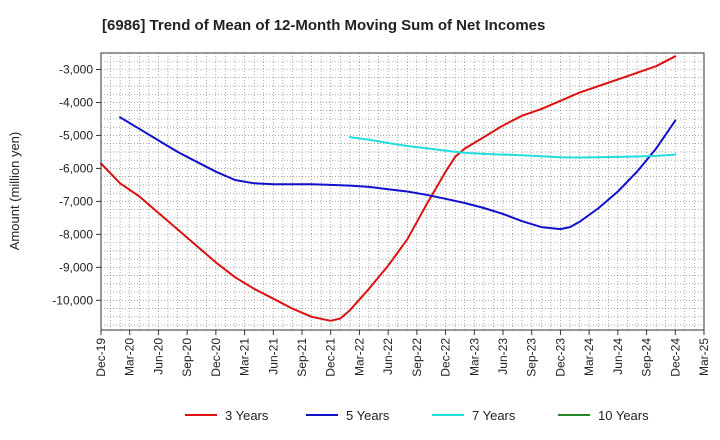 This screenshot has height=440, width=720. Describe the element at coordinates (76, 234) in the screenshot. I see `y-tick-label: -8,000` at that location.